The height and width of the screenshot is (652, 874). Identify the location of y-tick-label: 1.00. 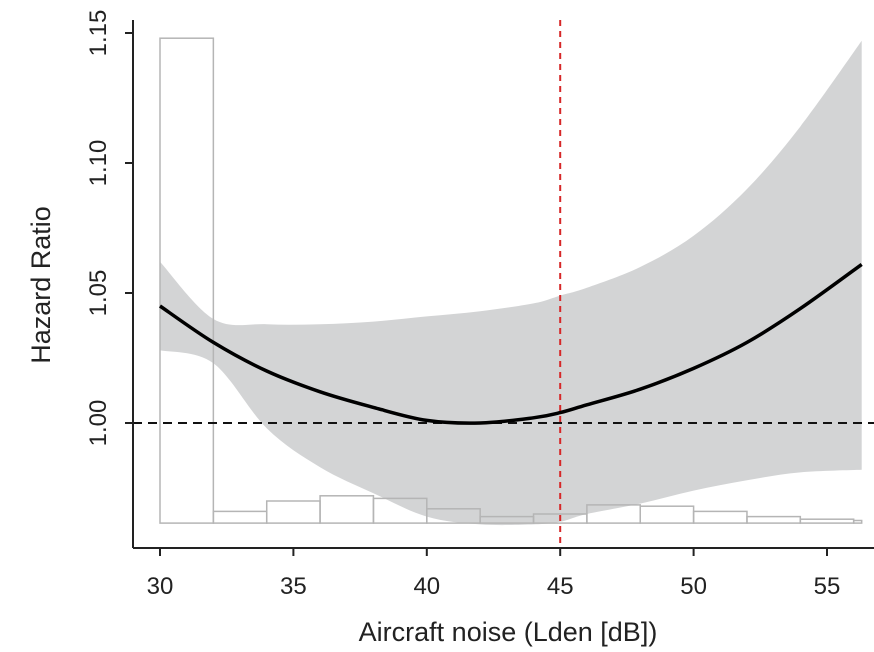
(98, 423).